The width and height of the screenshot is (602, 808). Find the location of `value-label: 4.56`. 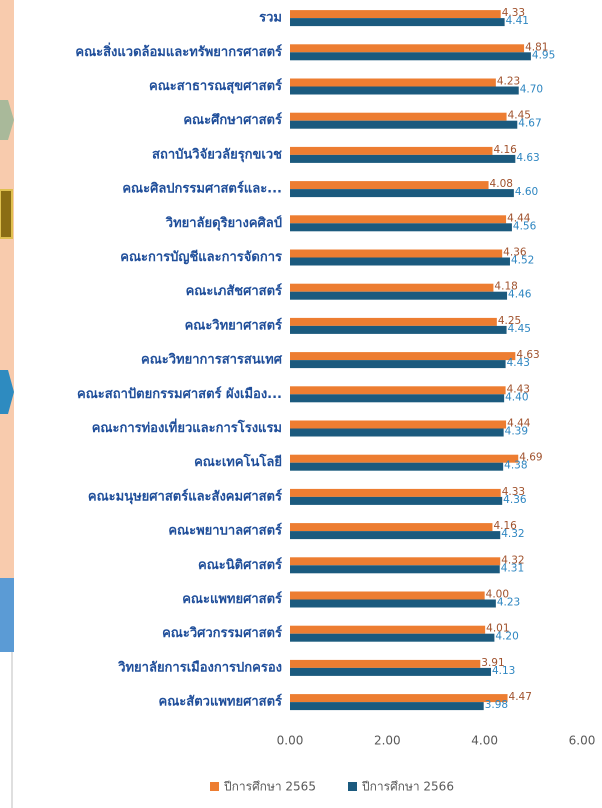

value-label: 4.56 is located at coordinates (525, 226).